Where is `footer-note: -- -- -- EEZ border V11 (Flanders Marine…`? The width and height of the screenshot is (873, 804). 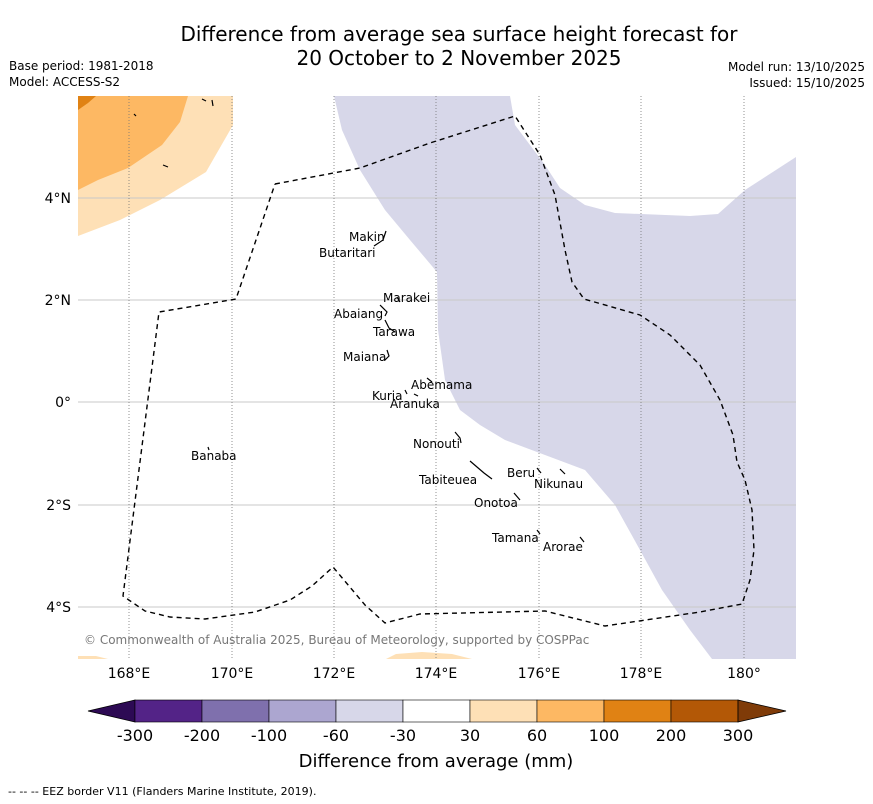 footer-note: -- -- -- EEZ border V11 (Flanders Marine… is located at coordinates (162, 791).